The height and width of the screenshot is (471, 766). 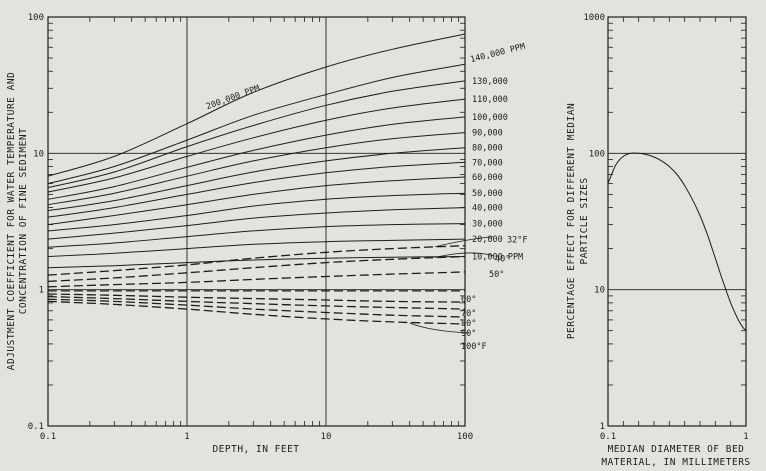 I want to click on right-x-tick-label: 0.1, so click(x=608, y=437).